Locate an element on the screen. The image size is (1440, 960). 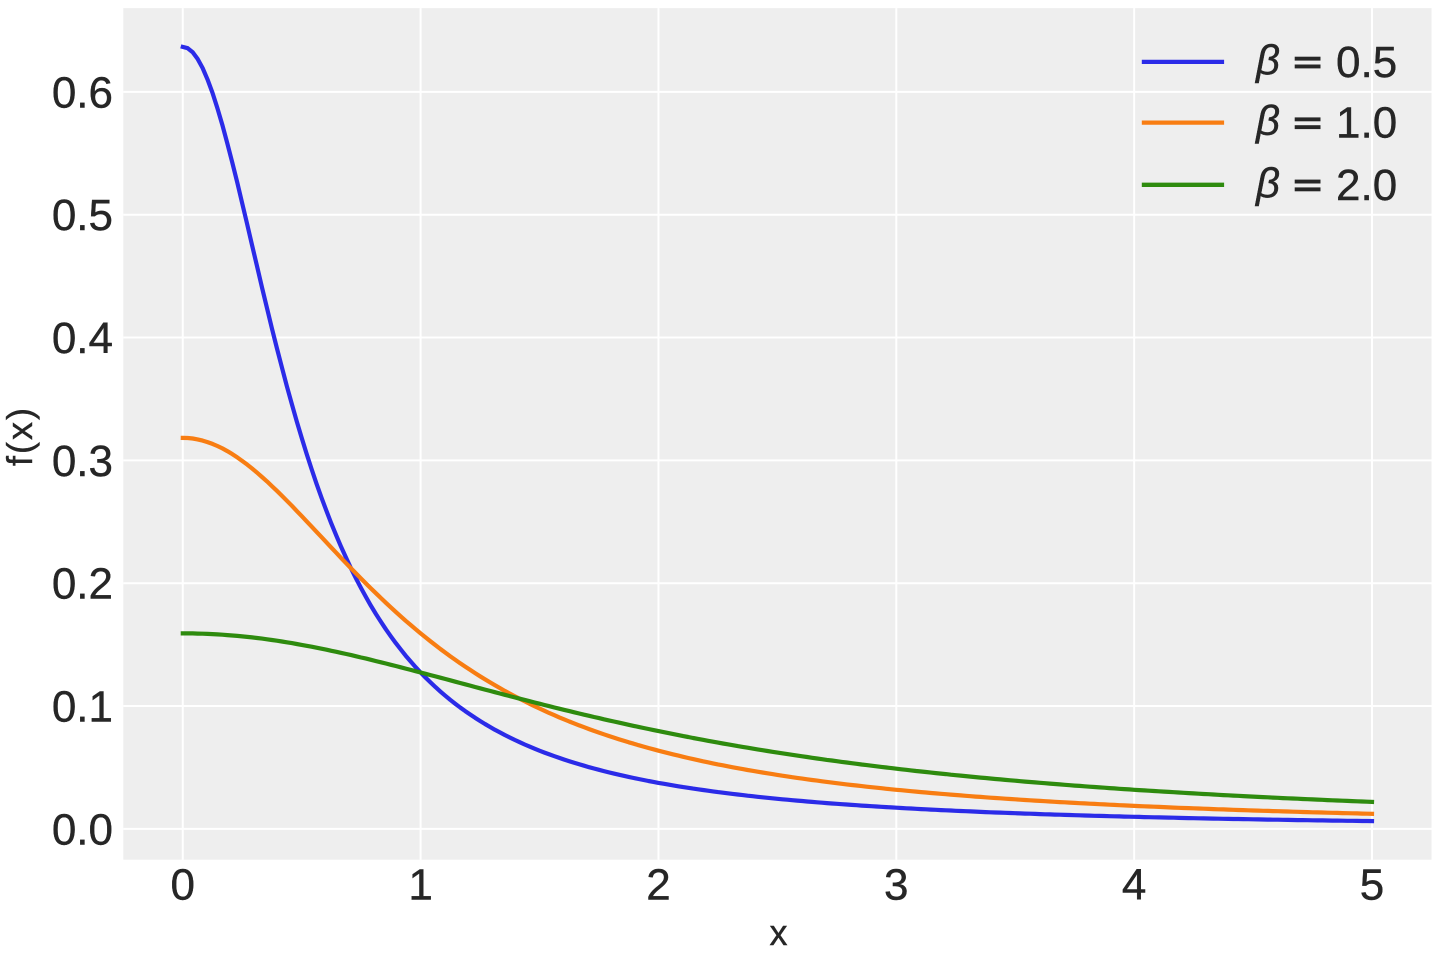
svg-text: 4 is located at coordinates (1134, 885).